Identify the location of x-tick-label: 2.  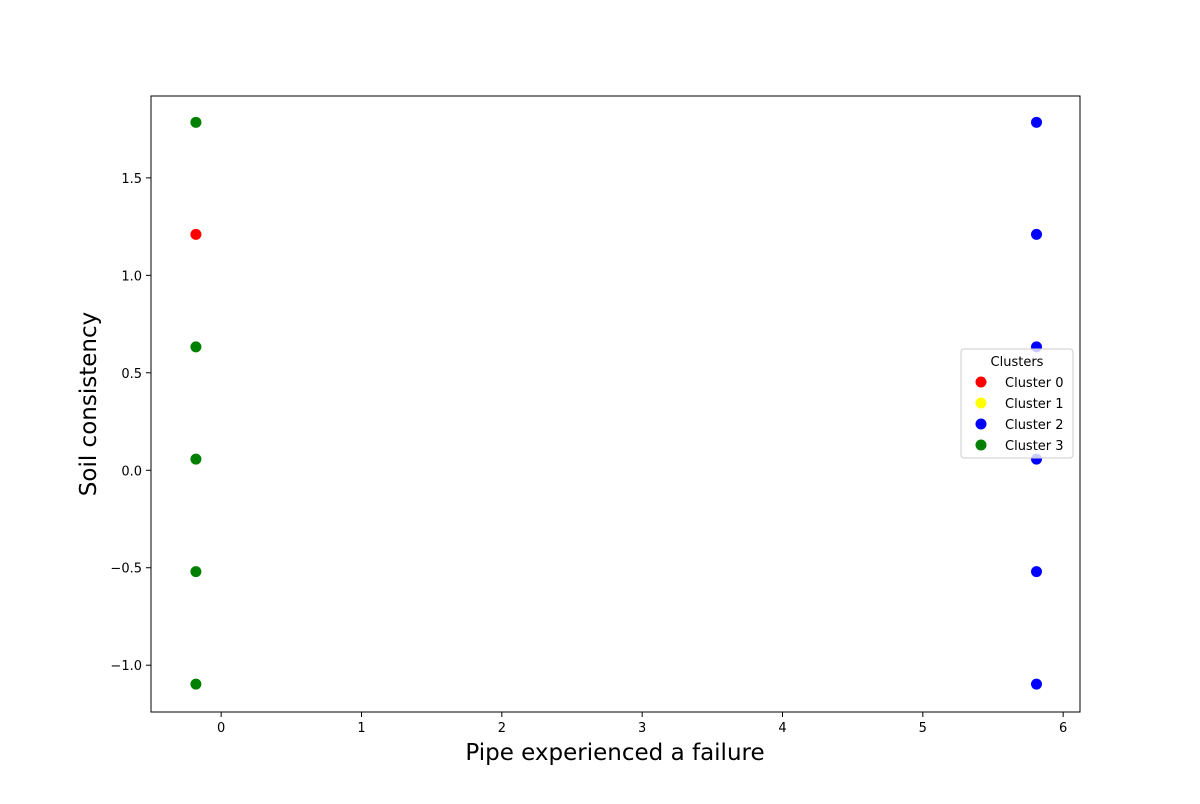
(502, 728).